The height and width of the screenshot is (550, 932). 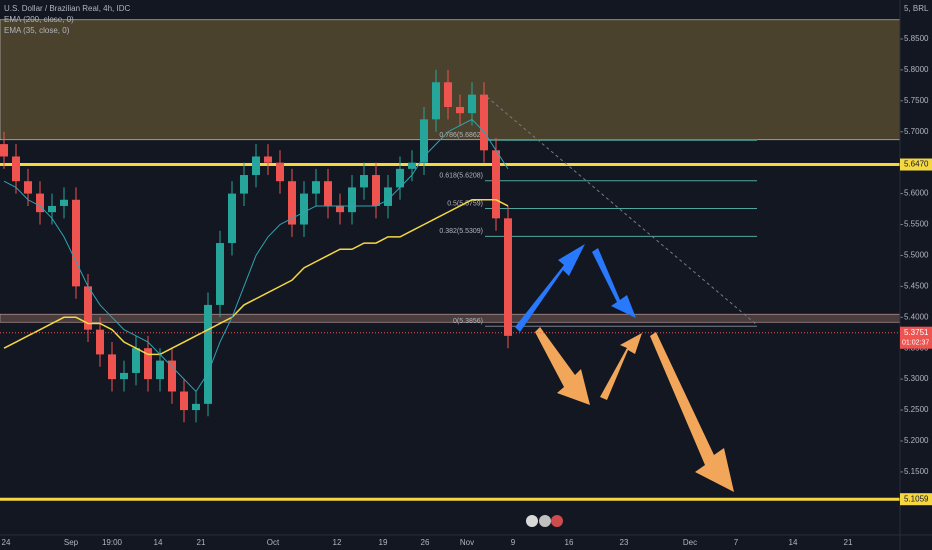 I want to click on x-tick-label: Nov, so click(x=467, y=542).